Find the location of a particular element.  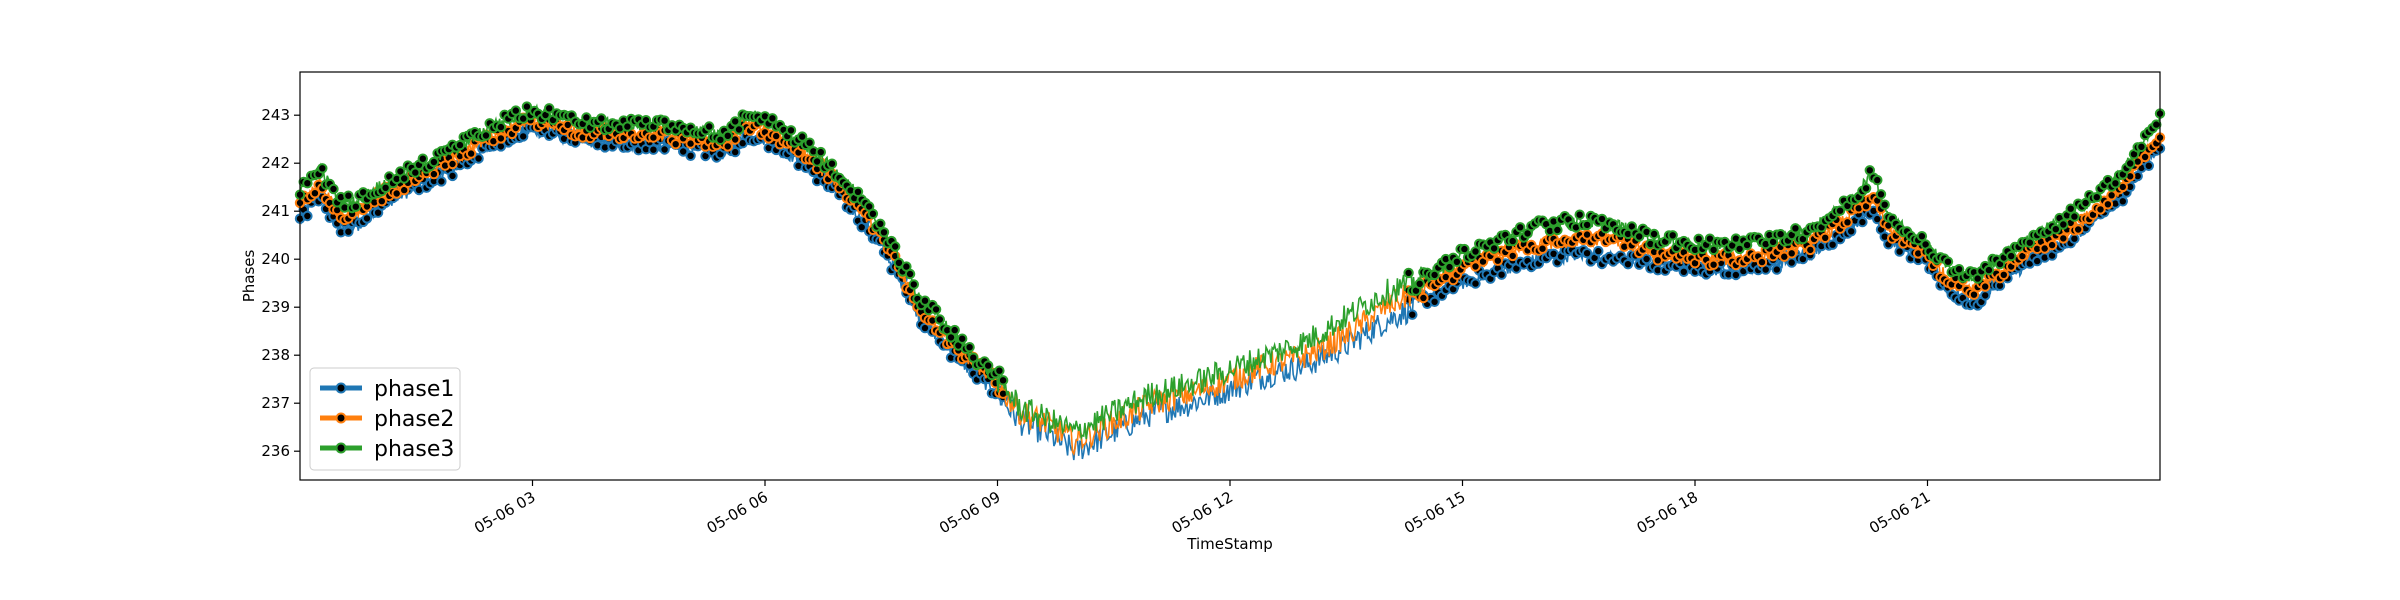

legend: phase1 phase2 phase3 is located at coordinates (385, 419).